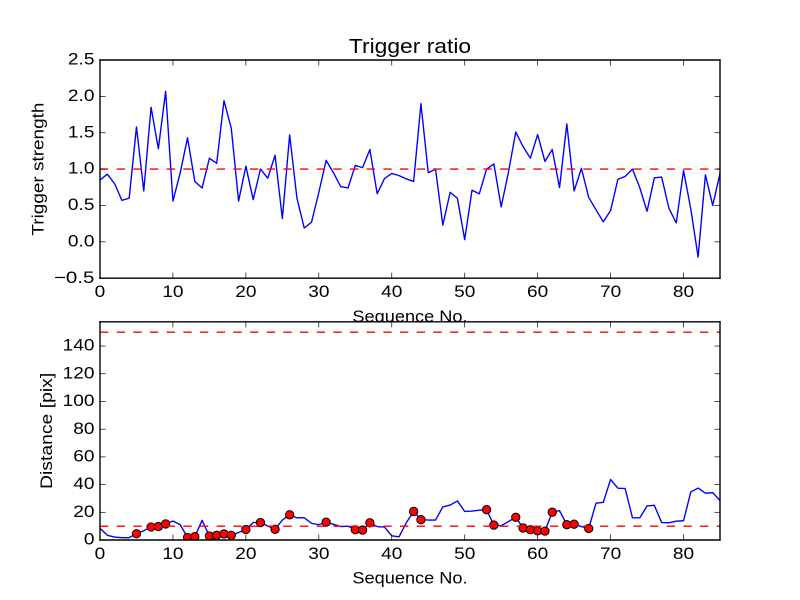  Describe the element at coordinates (81, 204) in the screenshot. I see `svg-text: 0.5` at that location.